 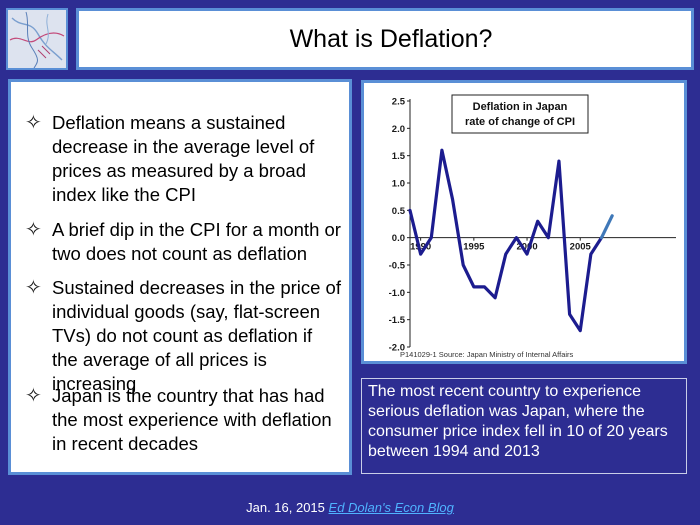 I want to click on cpi-series-recent-segment, so click(x=606, y=227).